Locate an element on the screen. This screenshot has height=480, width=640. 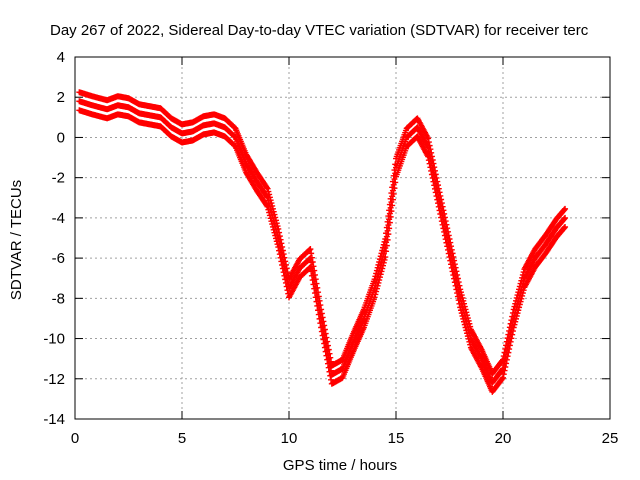
y-tick-label: -6 is located at coordinates (58, 258).